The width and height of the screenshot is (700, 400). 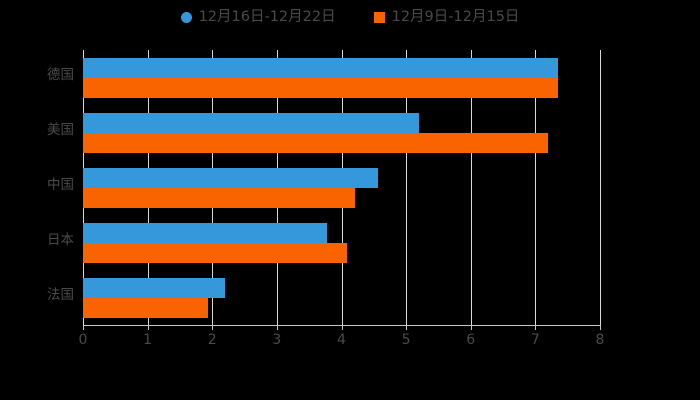 What do you see at coordinates (277, 340) in the screenshot?
I see `x-axis-label-3: 3` at bounding box center [277, 340].